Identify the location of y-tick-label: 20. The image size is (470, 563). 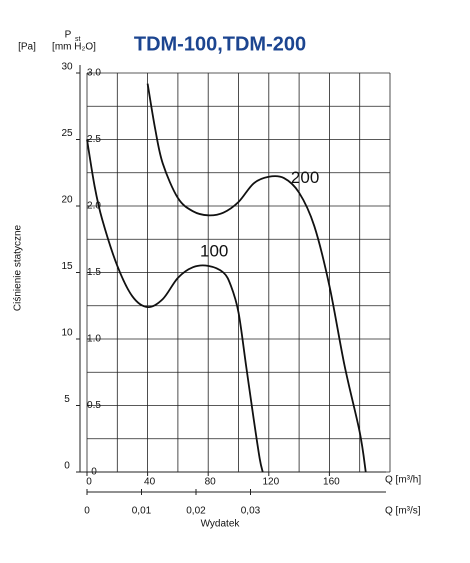
(67, 200).